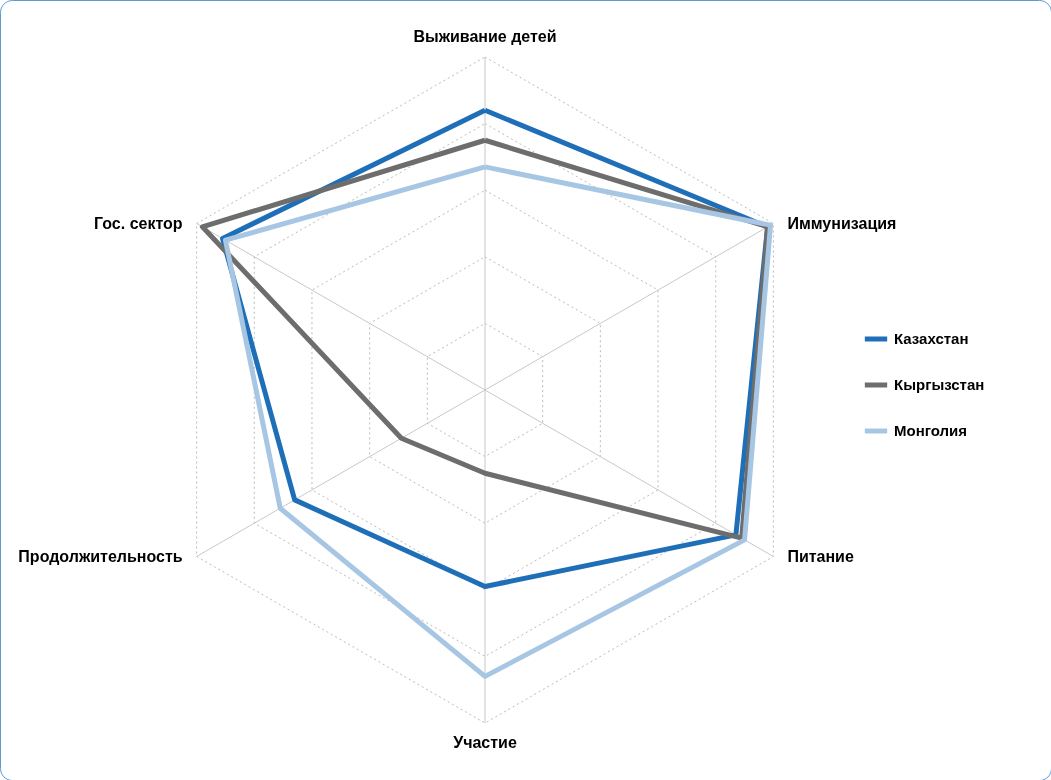 This screenshot has width=1051, height=780. What do you see at coordinates (939, 384) in the screenshot?
I see `legend-label: Кыргызстан` at bounding box center [939, 384].